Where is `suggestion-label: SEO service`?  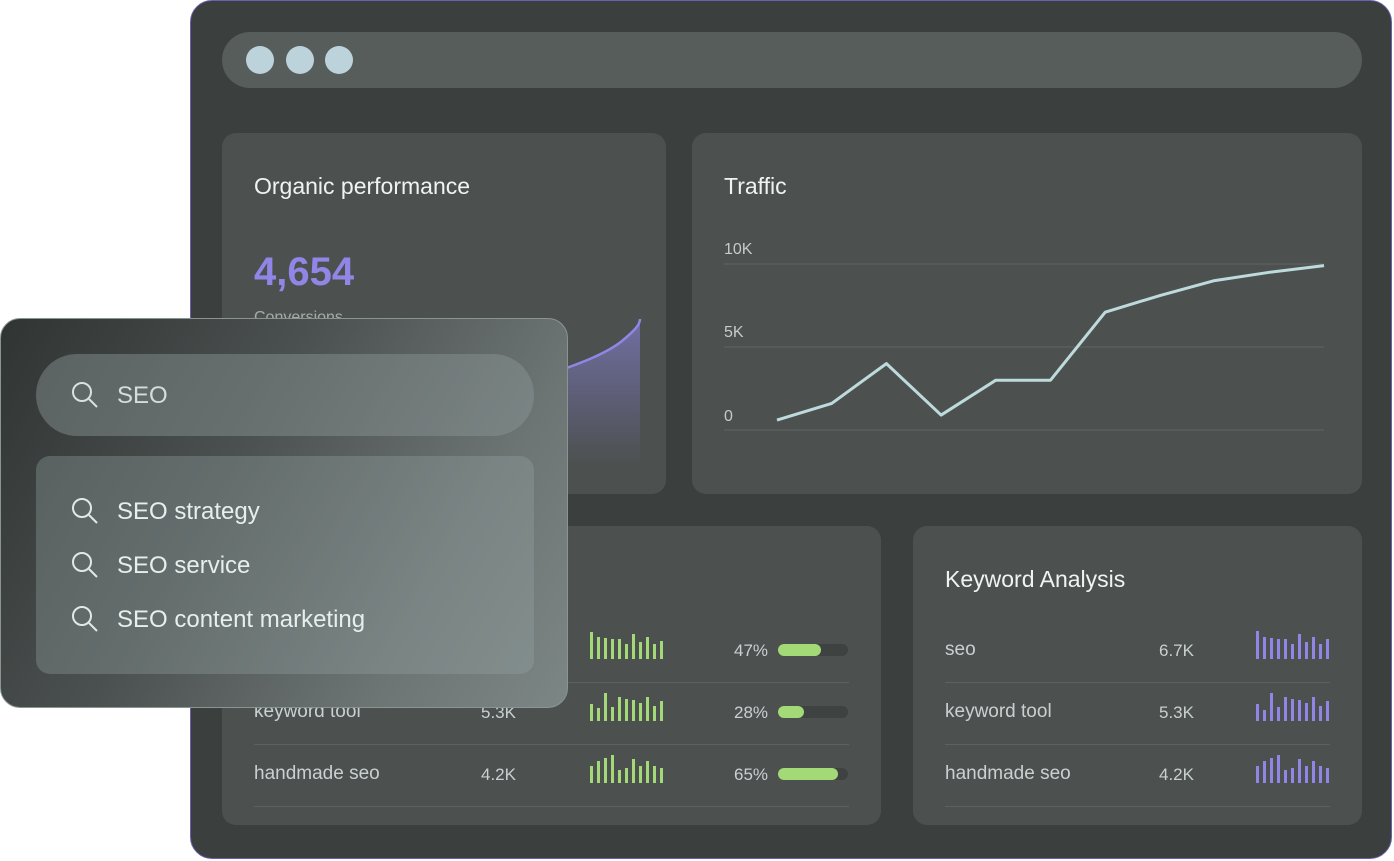
suggestion-label: SEO service is located at coordinates (184, 565).